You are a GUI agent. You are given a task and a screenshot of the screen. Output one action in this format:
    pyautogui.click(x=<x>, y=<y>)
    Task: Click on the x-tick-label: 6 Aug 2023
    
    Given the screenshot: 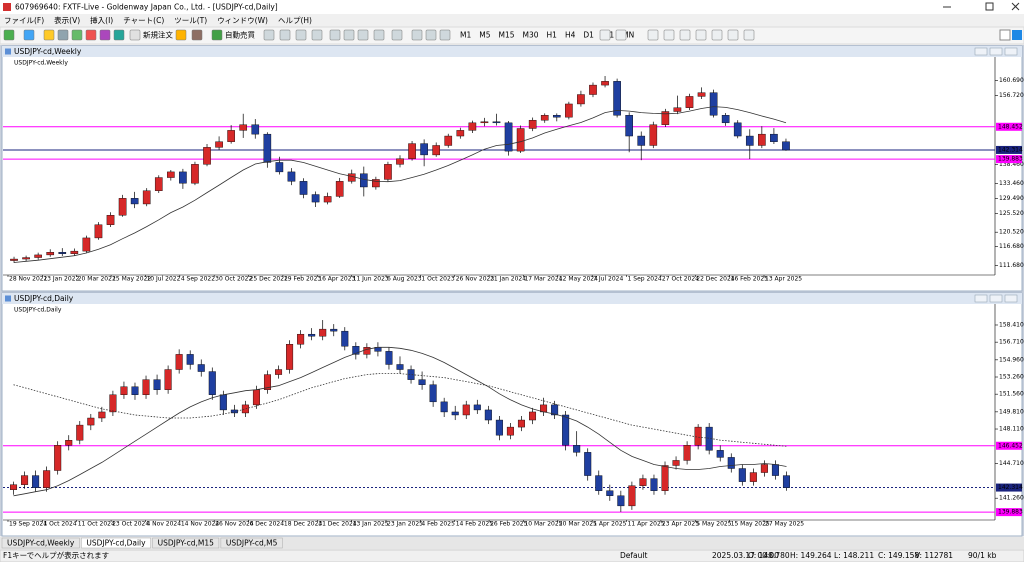 What is the action you would take?
    pyautogui.click(x=404, y=279)
    